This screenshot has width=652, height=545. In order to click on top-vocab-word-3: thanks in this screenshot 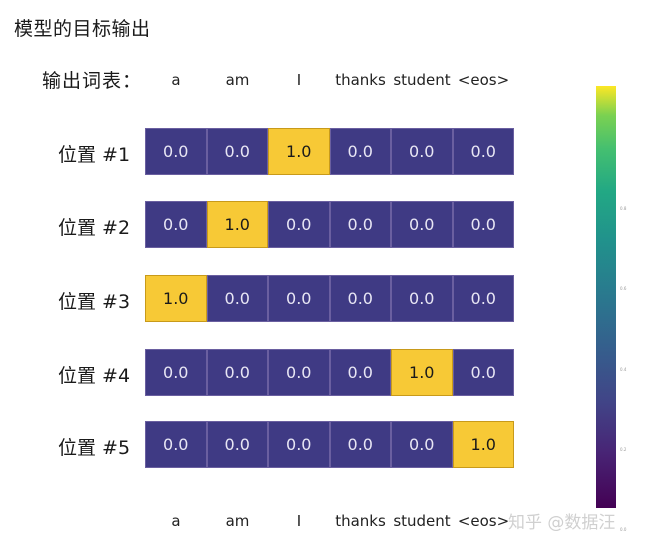, I will do `click(360, 80)`.